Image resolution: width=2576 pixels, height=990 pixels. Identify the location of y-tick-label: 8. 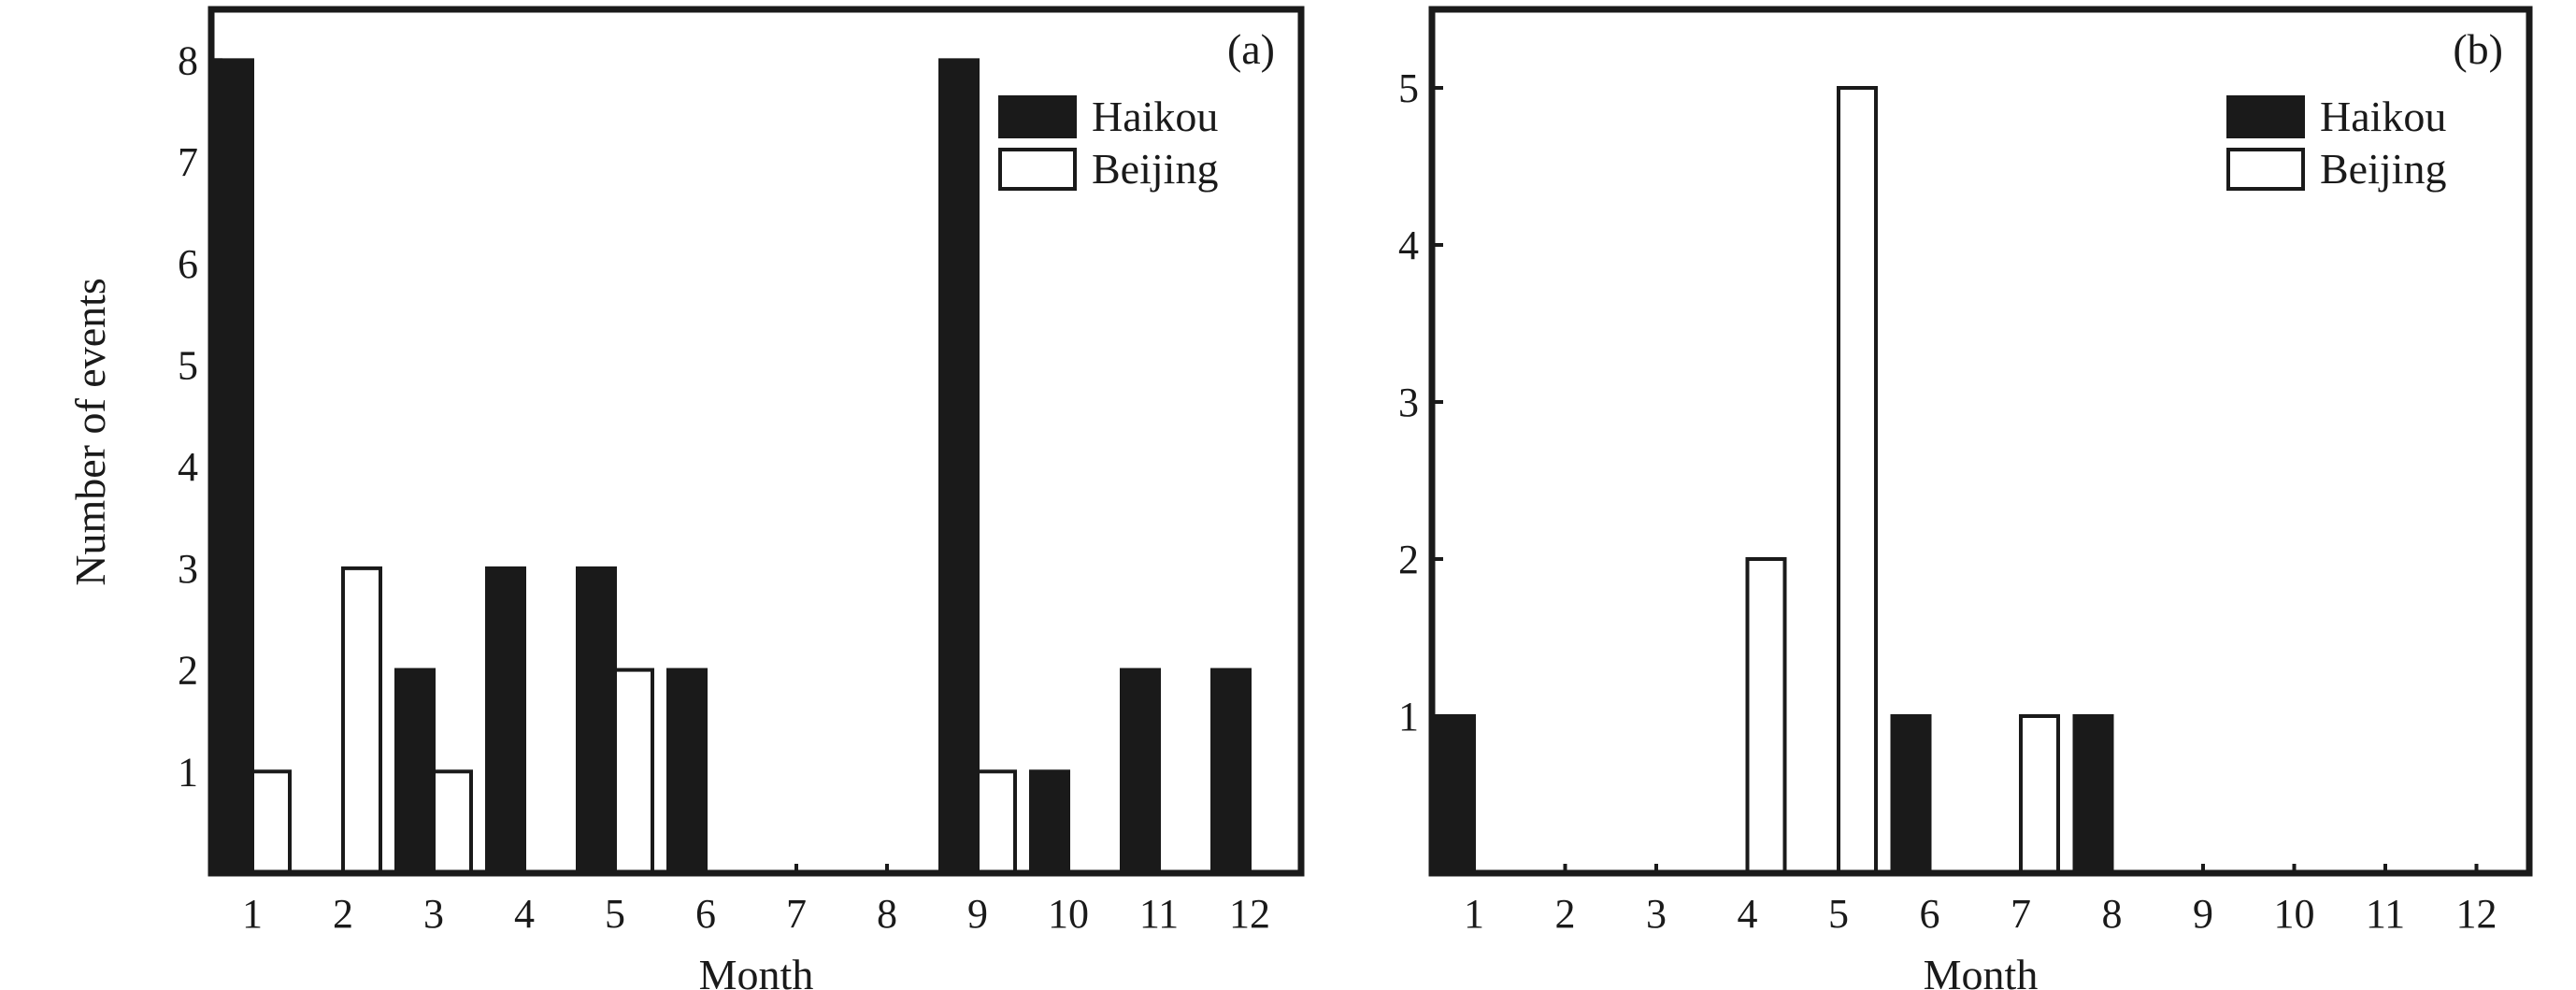
(188, 60).